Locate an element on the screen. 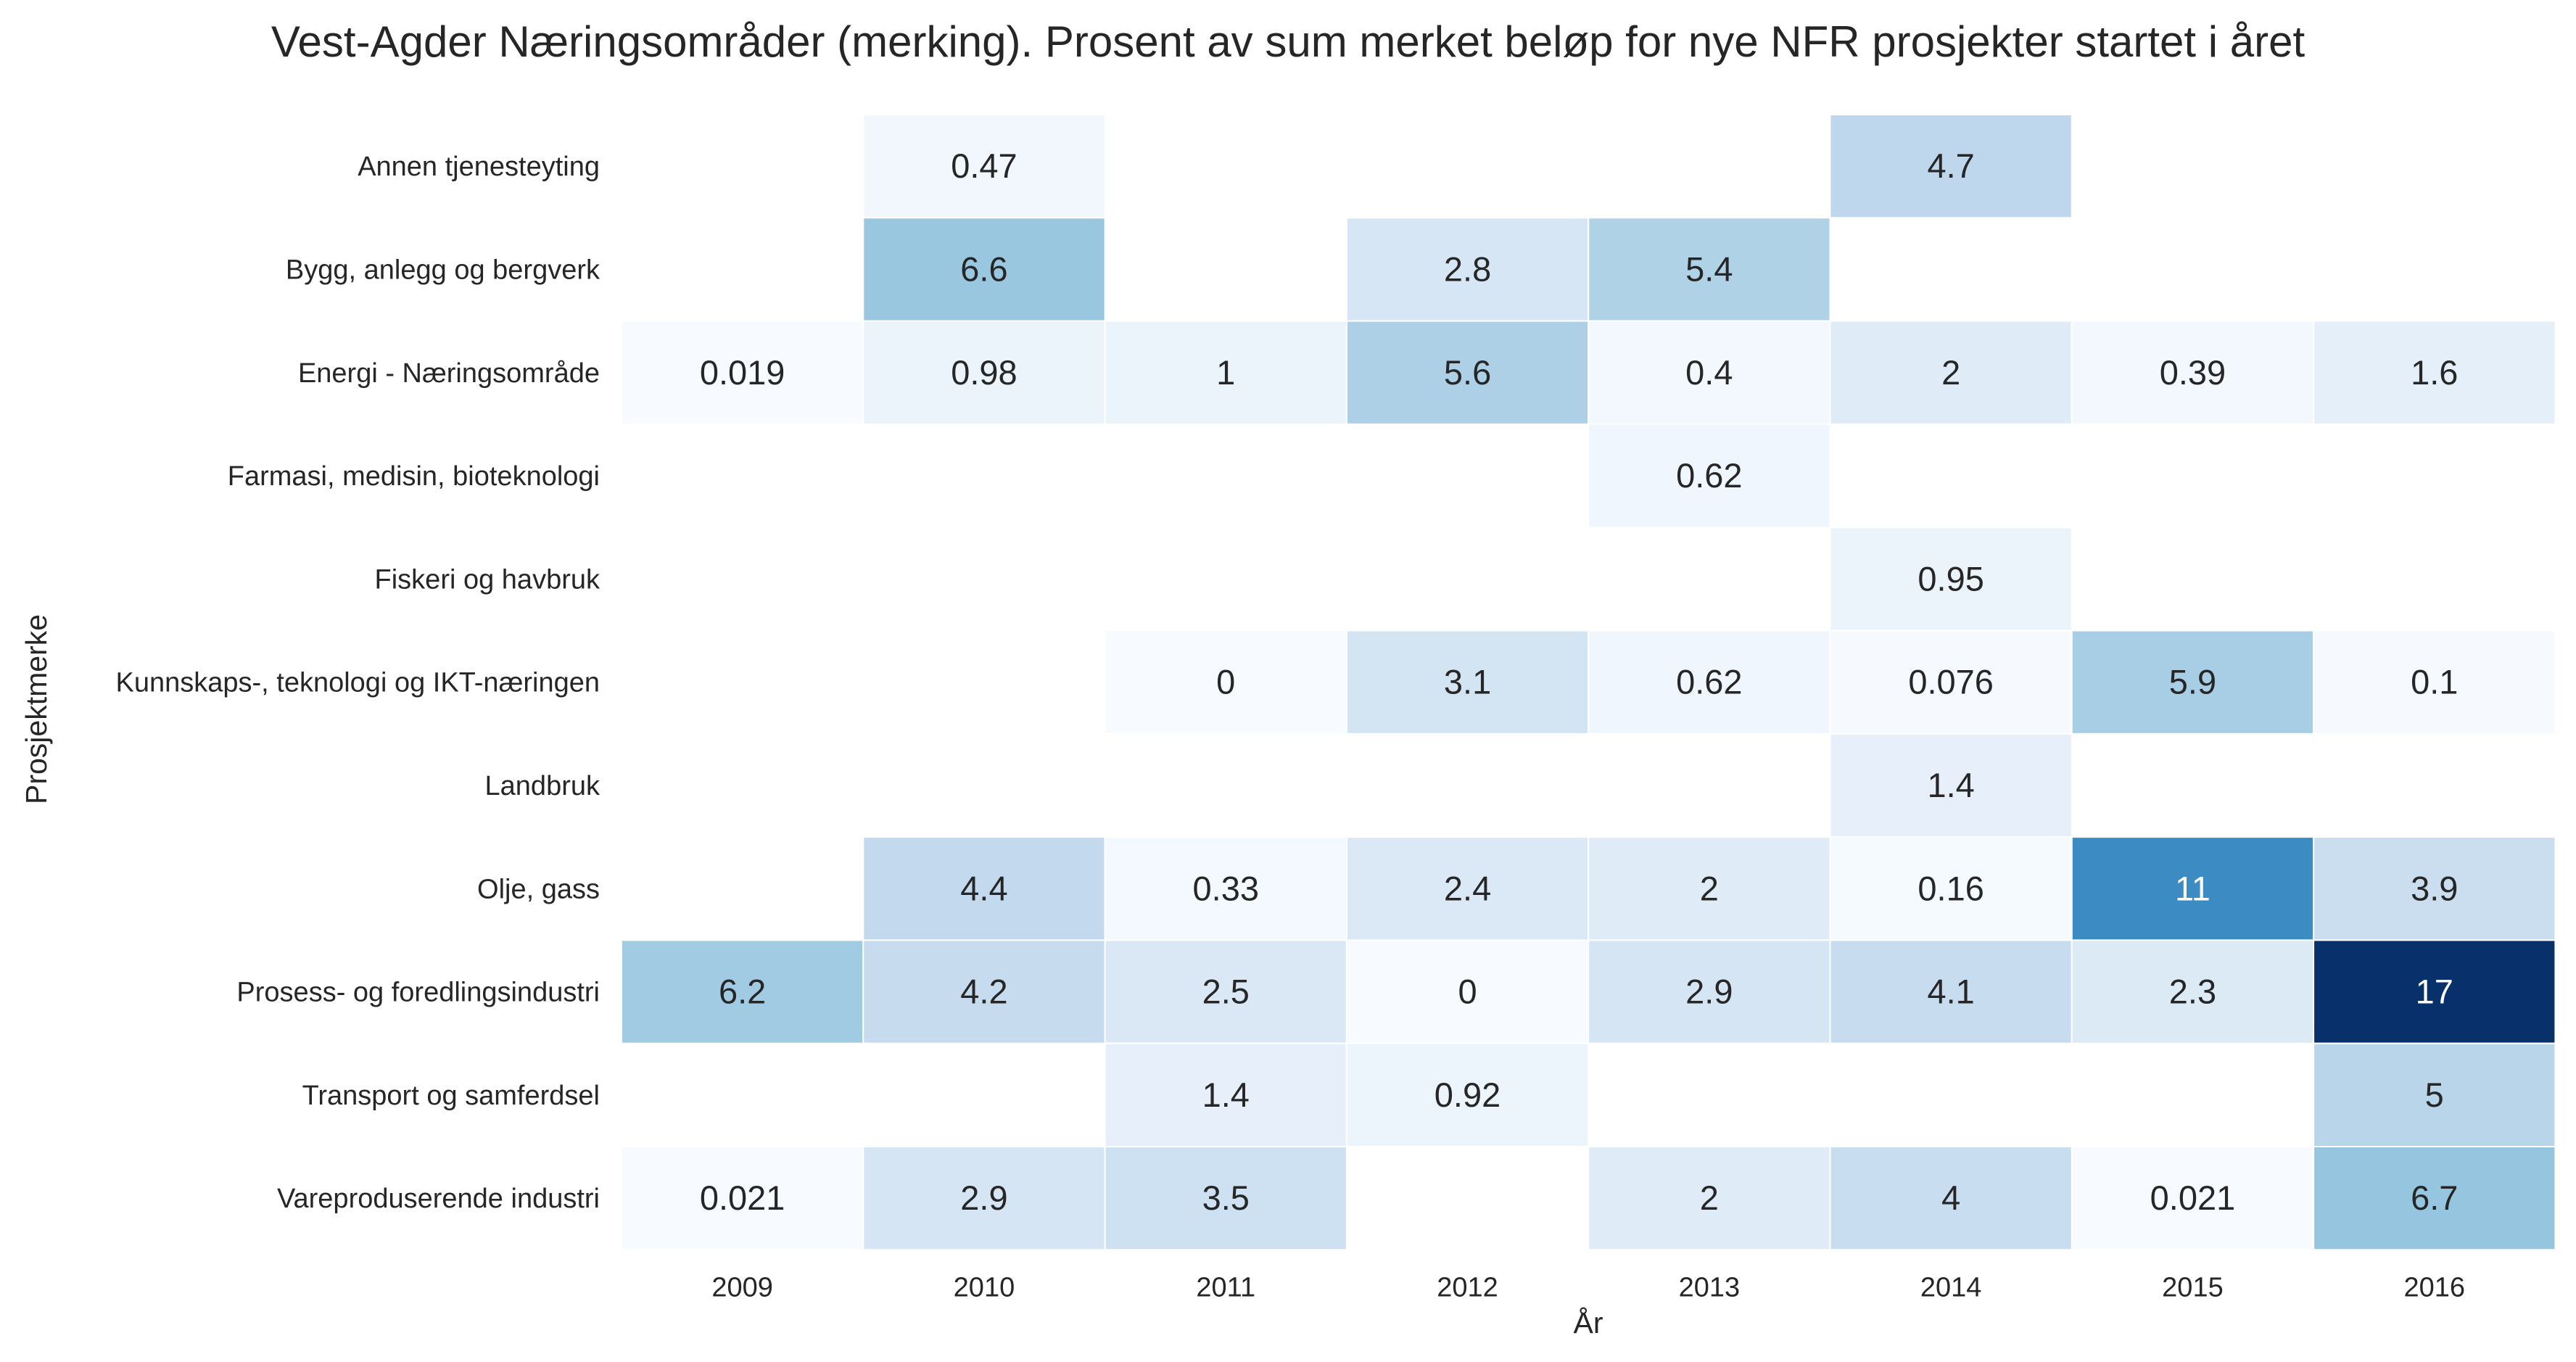 The image size is (2576, 1362). y-tick-label: Bygg, anlegg og bergverk is located at coordinates (443, 270).